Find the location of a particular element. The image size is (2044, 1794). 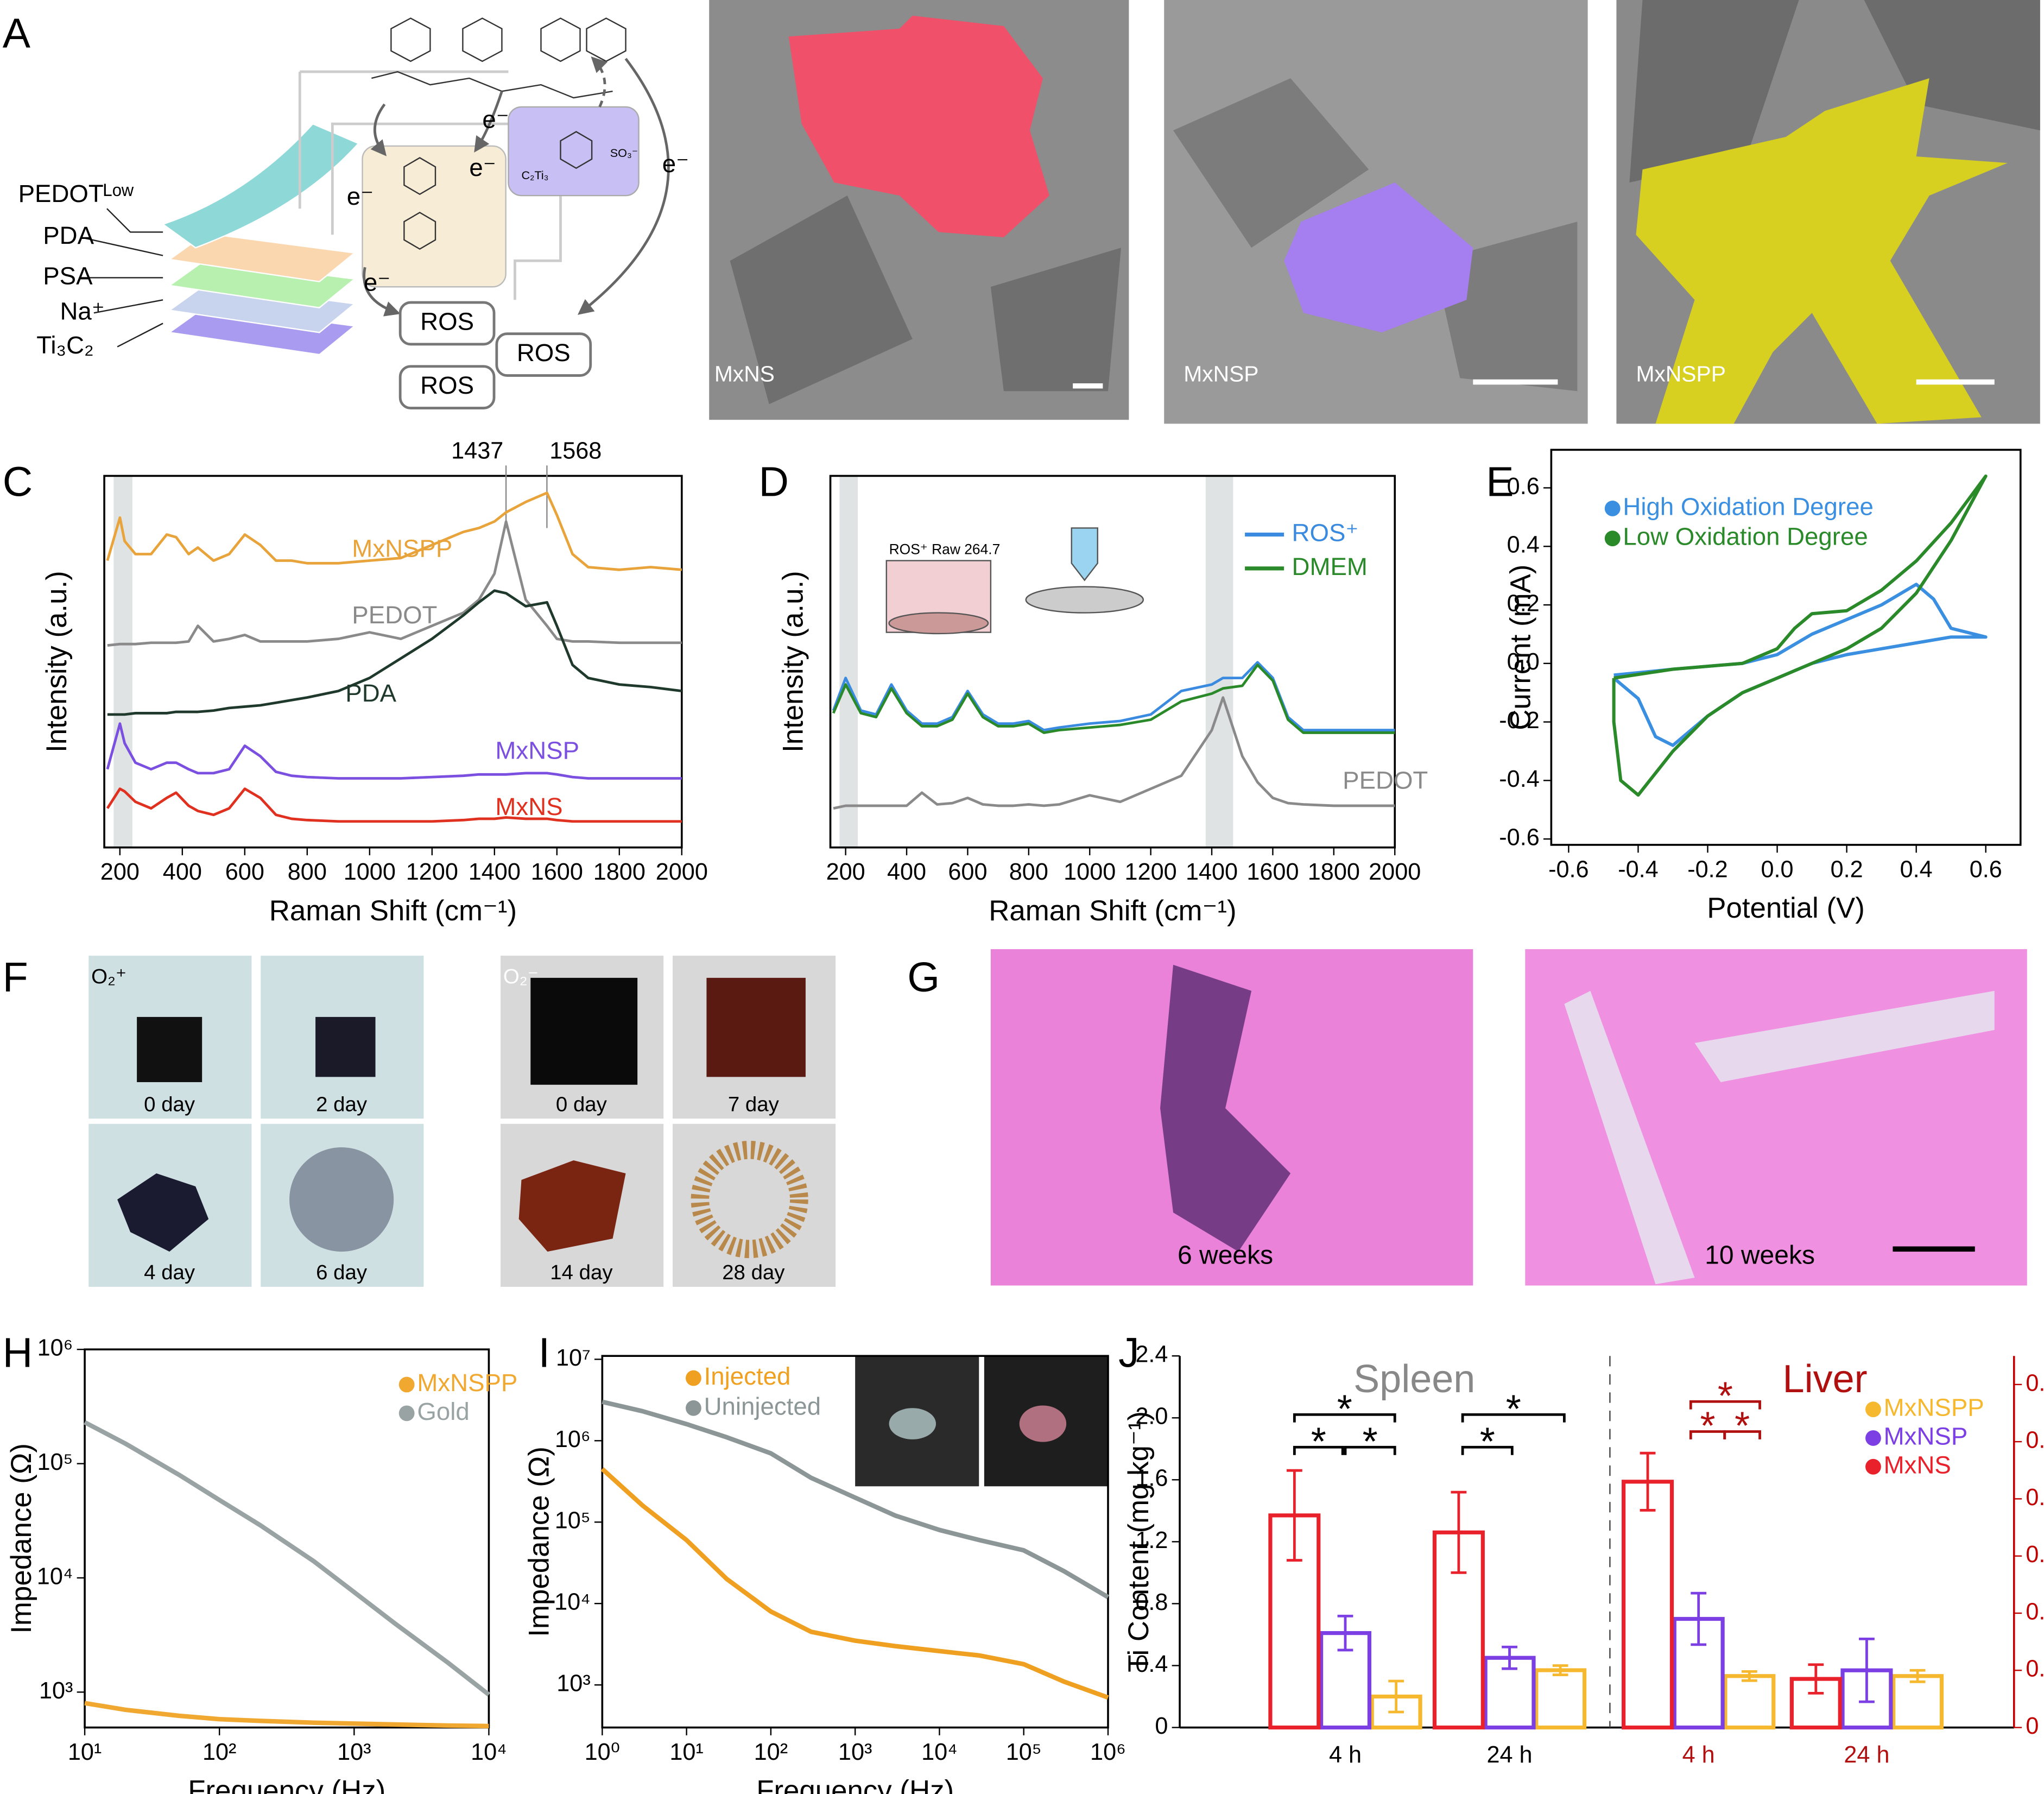

condition-label: O₂⁺ is located at coordinates (109, 976).